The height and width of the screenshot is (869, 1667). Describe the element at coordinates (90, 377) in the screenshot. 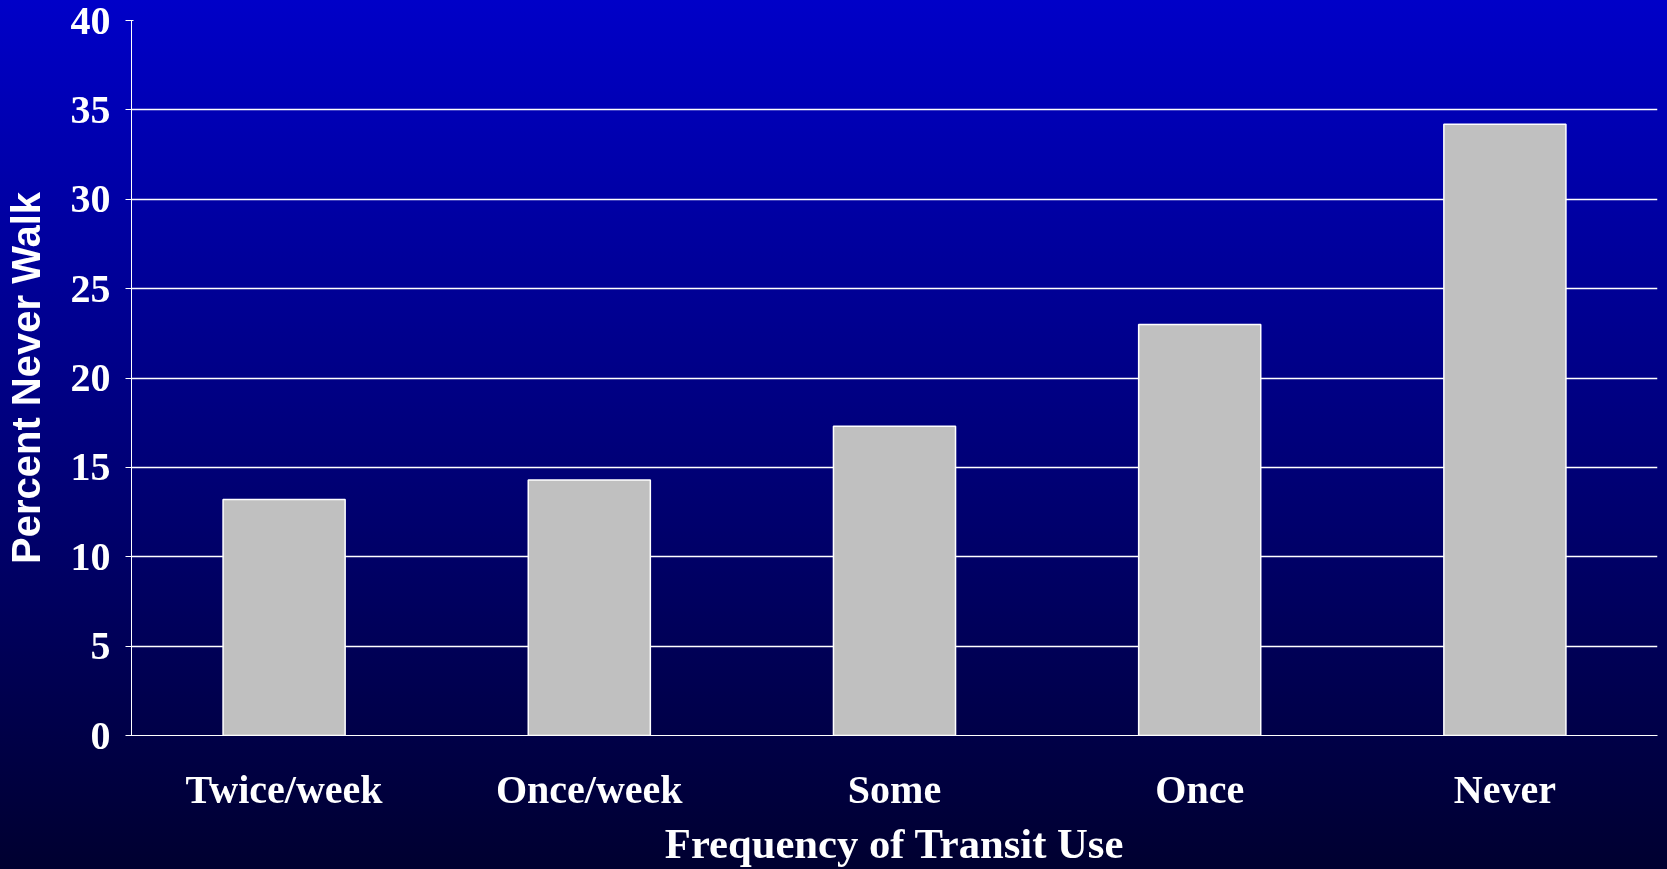

I see `y-tick-label: 20` at that location.